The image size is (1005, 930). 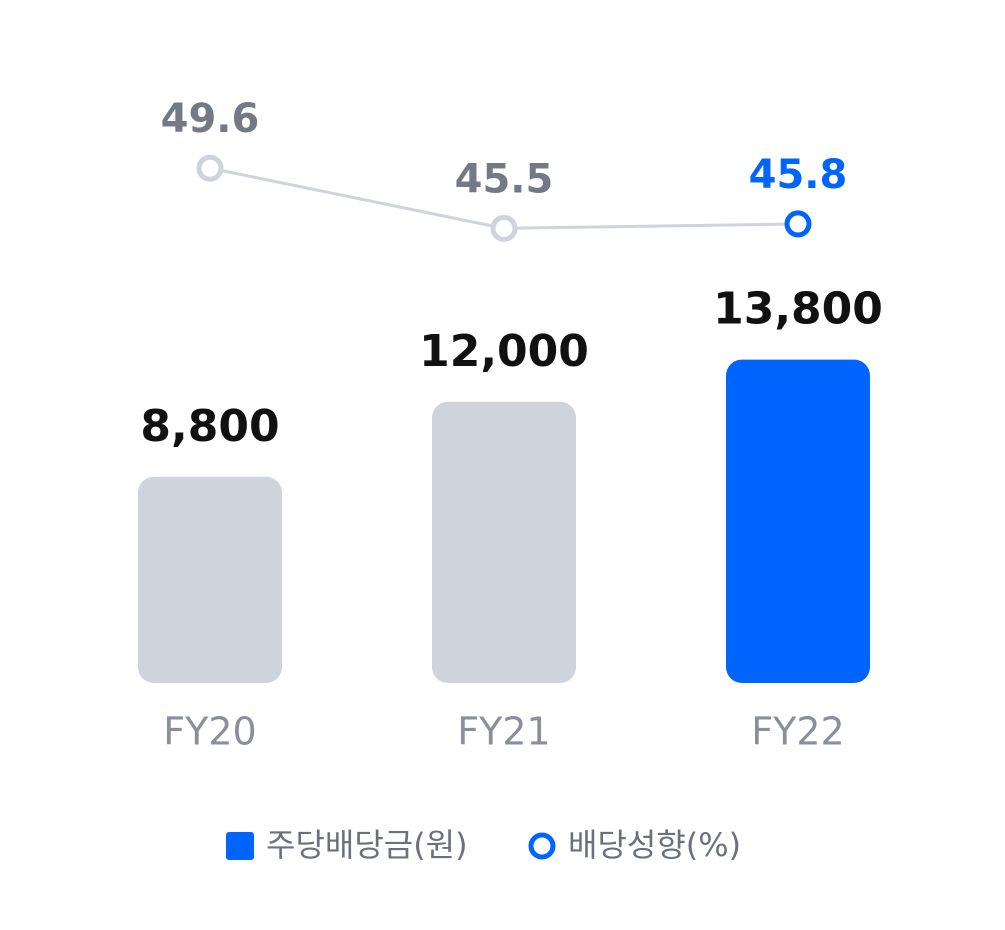 I want to click on legend-label: 배당성향(%), so click(x=654, y=845).